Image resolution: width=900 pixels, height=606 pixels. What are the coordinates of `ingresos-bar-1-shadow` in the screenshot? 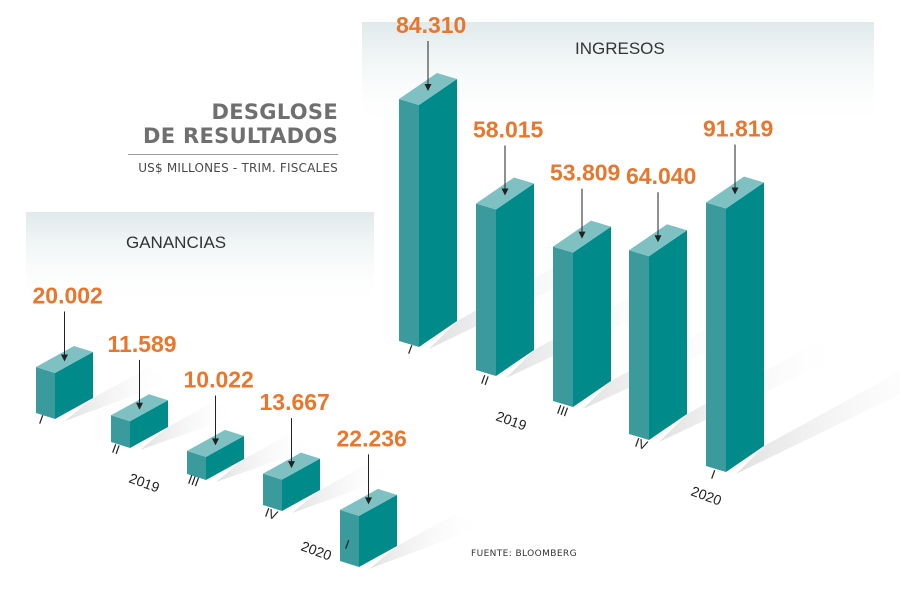 It's located at (539, 290).